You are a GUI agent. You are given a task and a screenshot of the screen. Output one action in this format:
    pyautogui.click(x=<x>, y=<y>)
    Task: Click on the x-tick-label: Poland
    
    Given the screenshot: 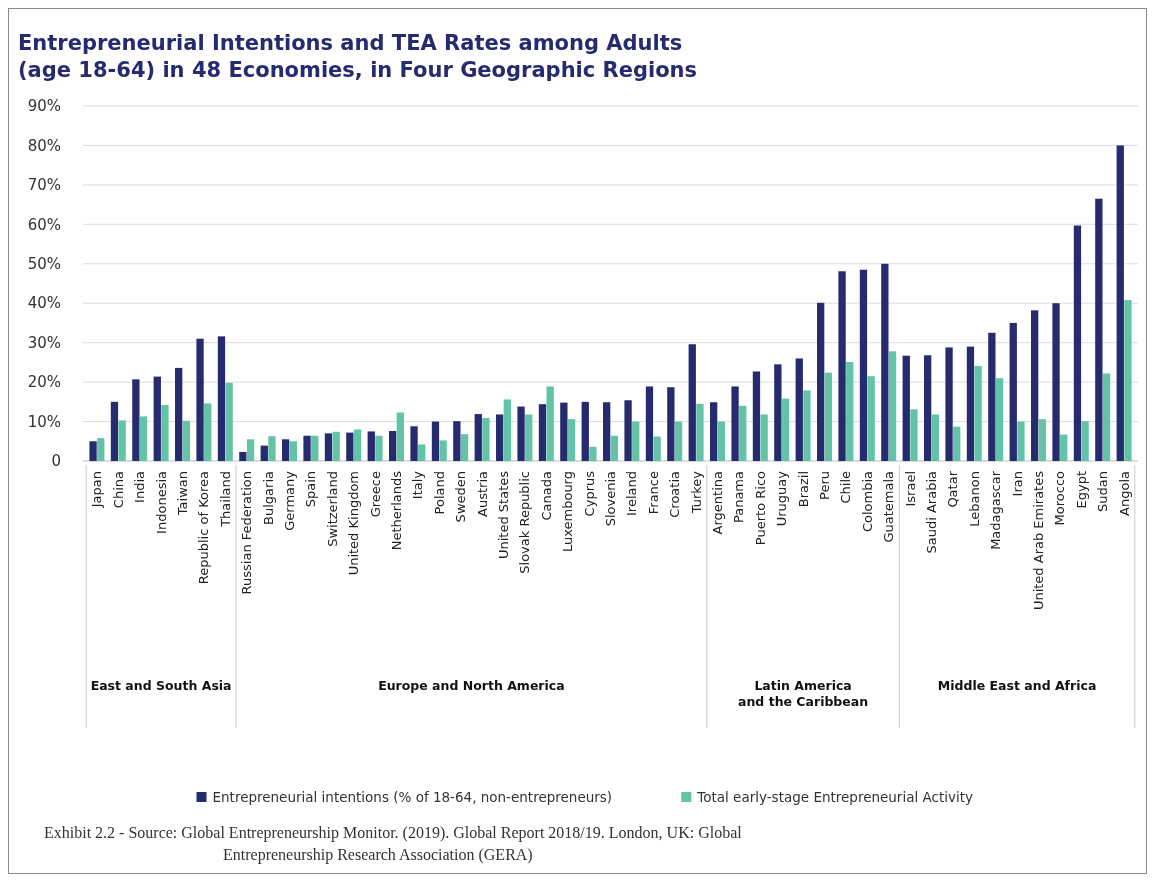 What is the action you would take?
    pyautogui.click(x=439, y=493)
    